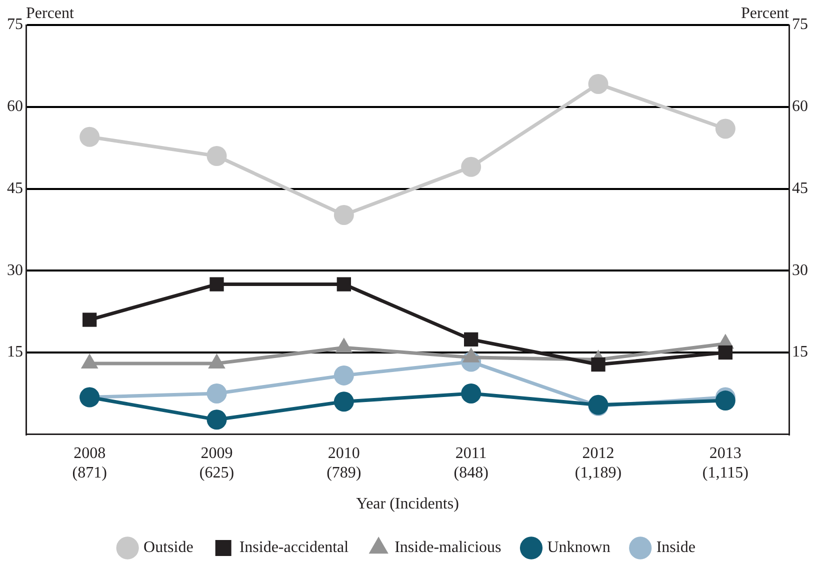  Describe the element at coordinates (471, 463) in the screenshot. I see `x-tick-label: 2011 (848)` at that location.